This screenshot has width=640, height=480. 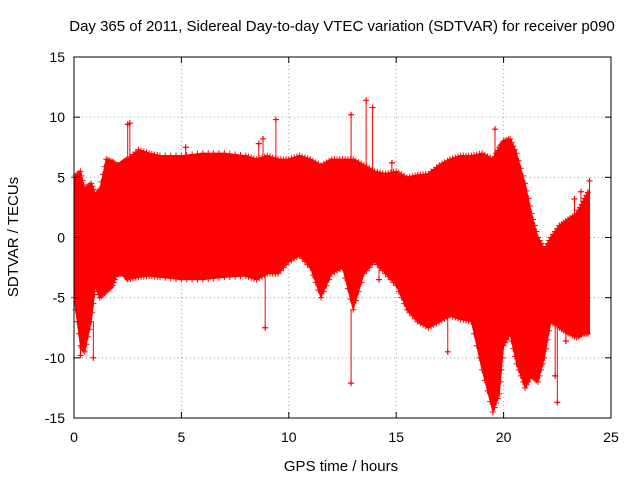 I want to click on y-tick-label: -15, so click(x=55, y=418).